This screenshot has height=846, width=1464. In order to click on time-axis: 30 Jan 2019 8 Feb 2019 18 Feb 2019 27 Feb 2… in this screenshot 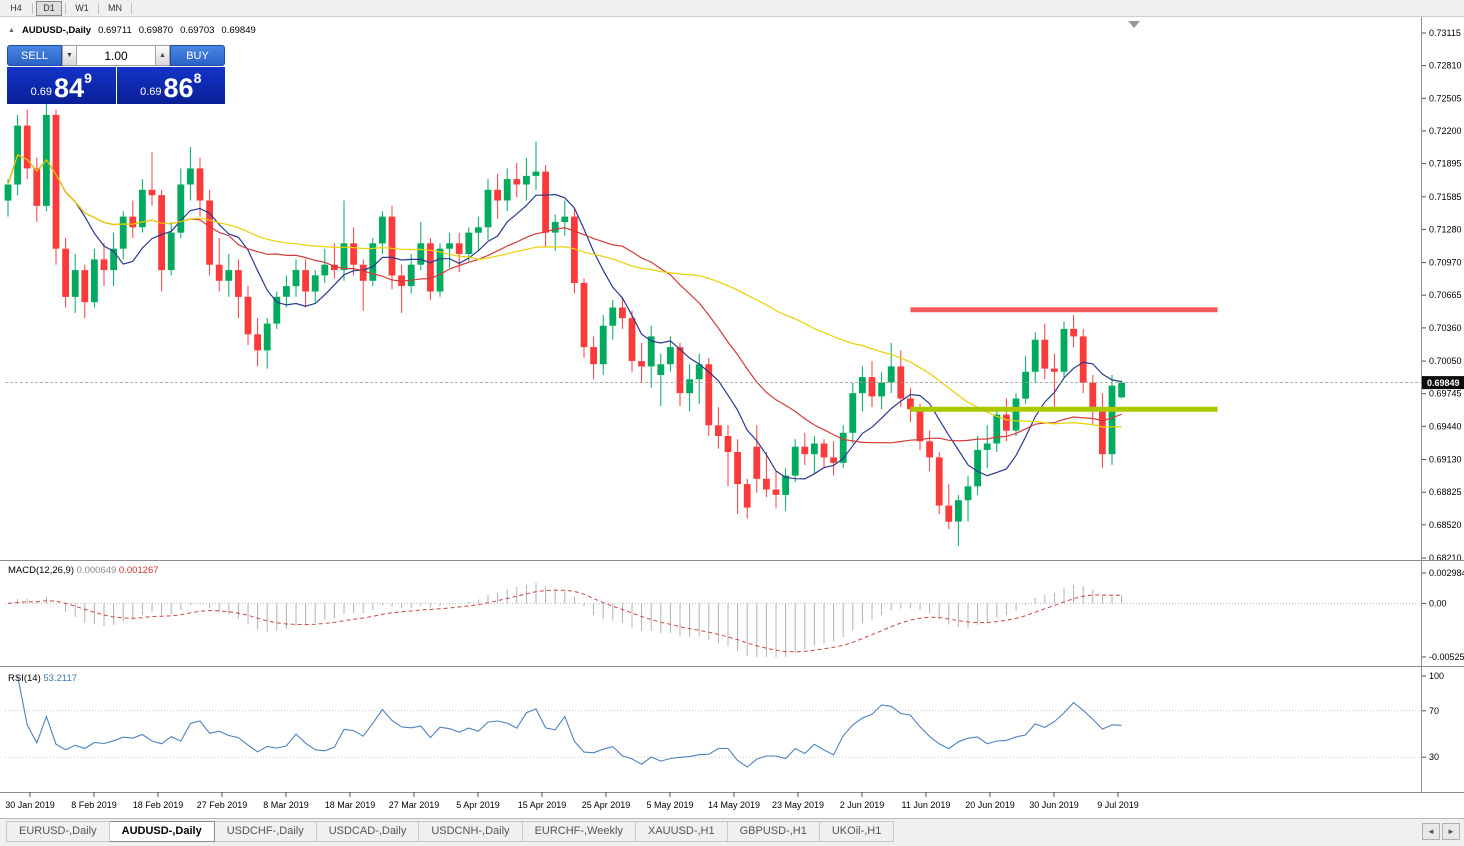, I will do `click(572, 801)`.